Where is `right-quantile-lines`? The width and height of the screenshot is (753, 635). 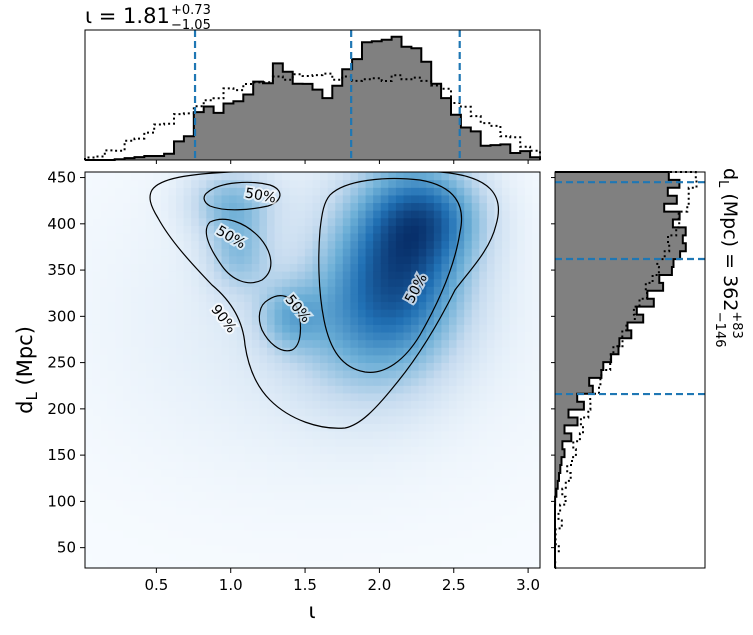 right-quantile-lines is located at coordinates (630, 288).